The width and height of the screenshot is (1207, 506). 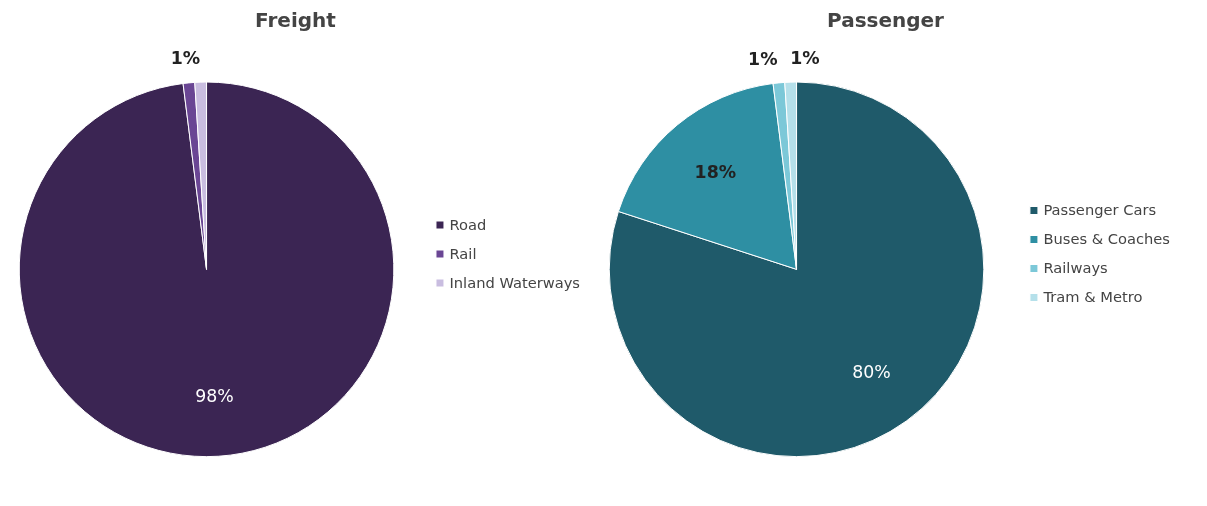 I want to click on legend-label: Rail, so click(x=463, y=253).